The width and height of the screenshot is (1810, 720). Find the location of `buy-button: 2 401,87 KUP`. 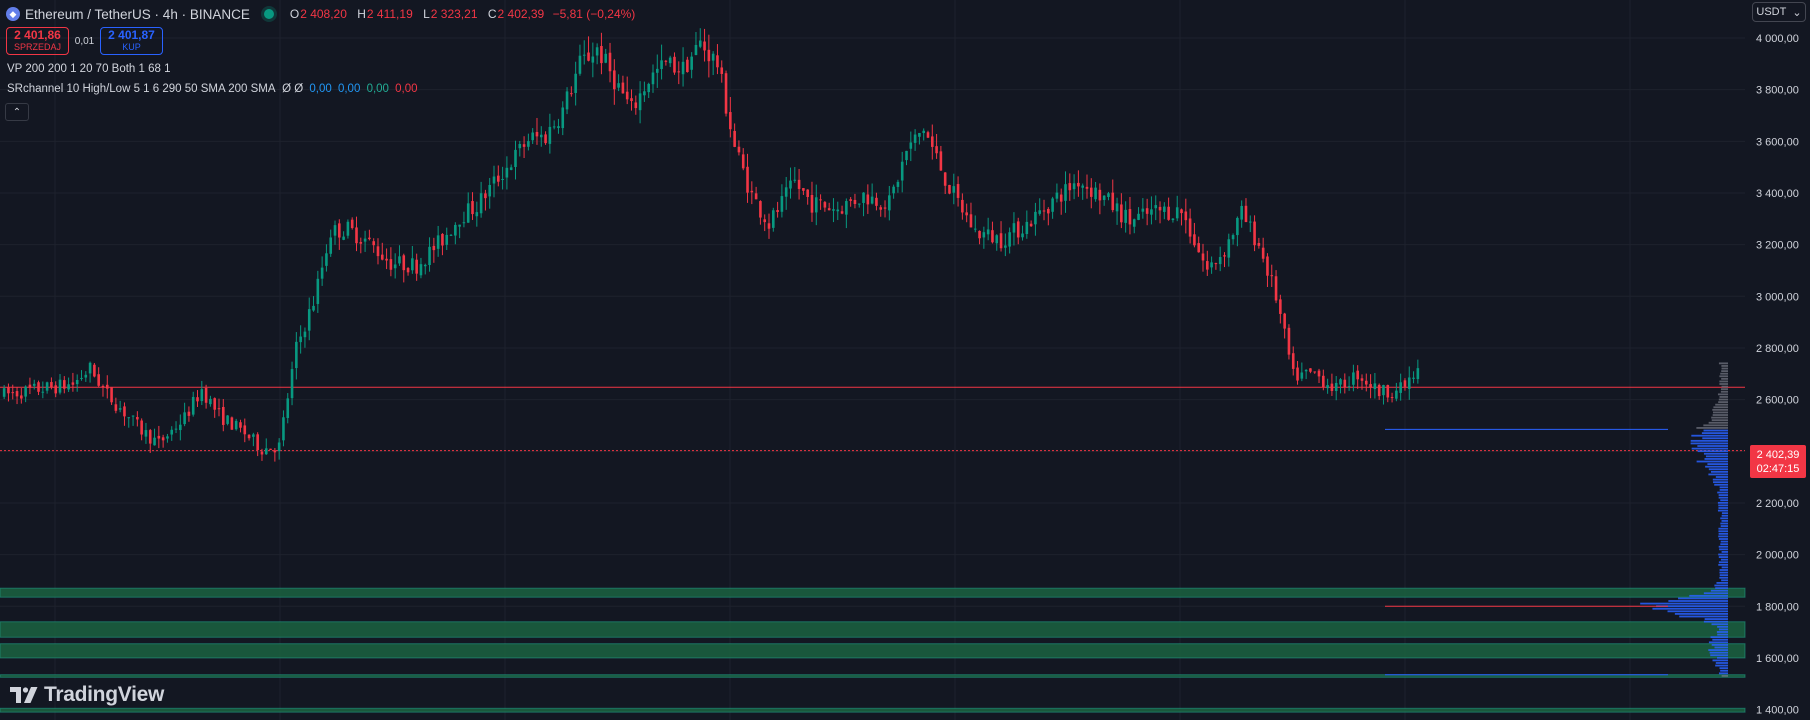

buy-button: 2 401,87 KUP is located at coordinates (131, 41).